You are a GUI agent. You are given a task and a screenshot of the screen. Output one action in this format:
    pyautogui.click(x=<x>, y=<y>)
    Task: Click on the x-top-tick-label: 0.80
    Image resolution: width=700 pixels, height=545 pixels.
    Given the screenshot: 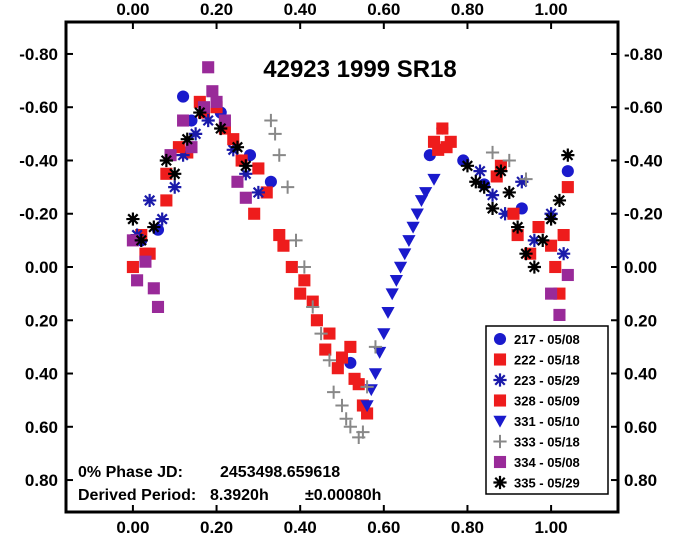 What is the action you would take?
    pyautogui.click(x=467, y=9)
    